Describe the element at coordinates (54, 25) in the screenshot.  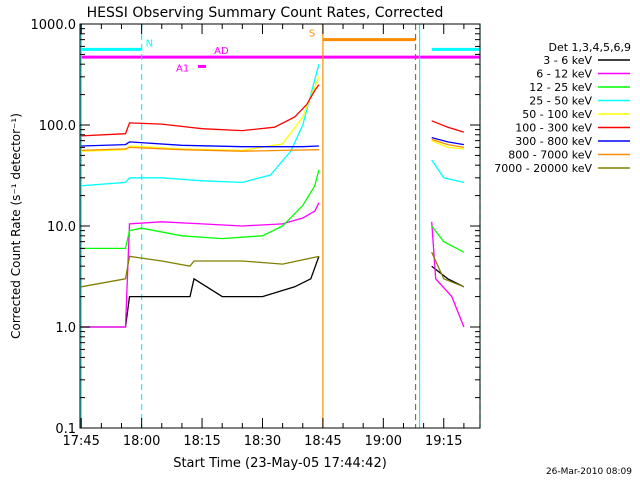
I see `y-tick-label: 1000.0` at that location.